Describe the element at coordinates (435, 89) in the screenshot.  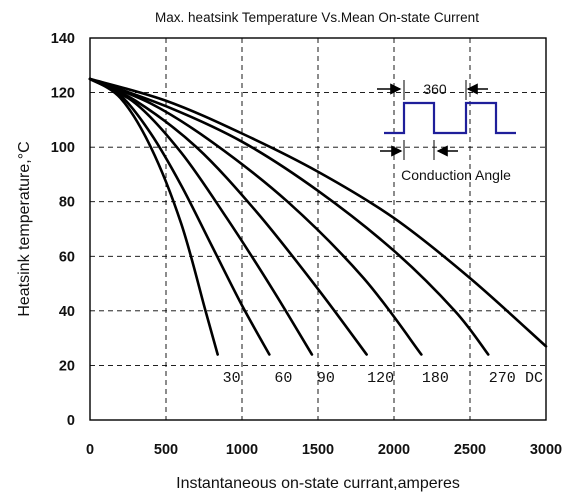
I see `period-label: 360` at that location.